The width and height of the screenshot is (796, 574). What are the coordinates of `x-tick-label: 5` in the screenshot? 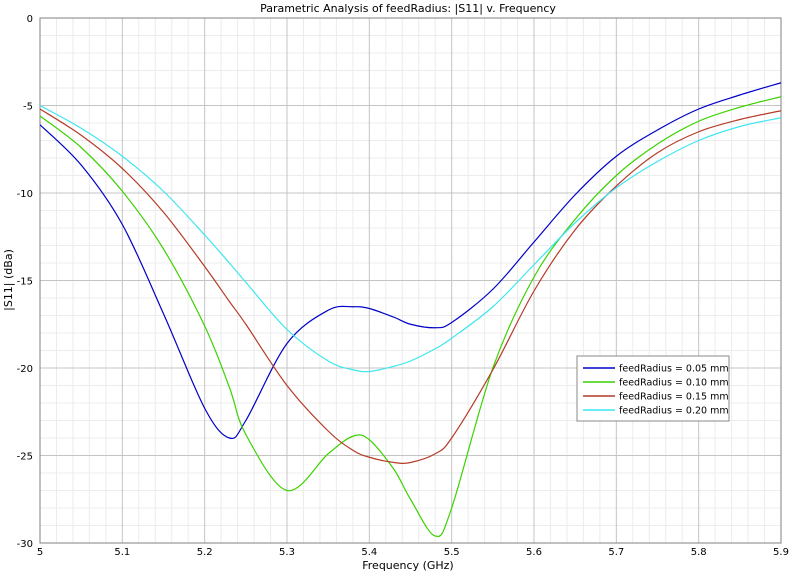 It's located at (40, 552).